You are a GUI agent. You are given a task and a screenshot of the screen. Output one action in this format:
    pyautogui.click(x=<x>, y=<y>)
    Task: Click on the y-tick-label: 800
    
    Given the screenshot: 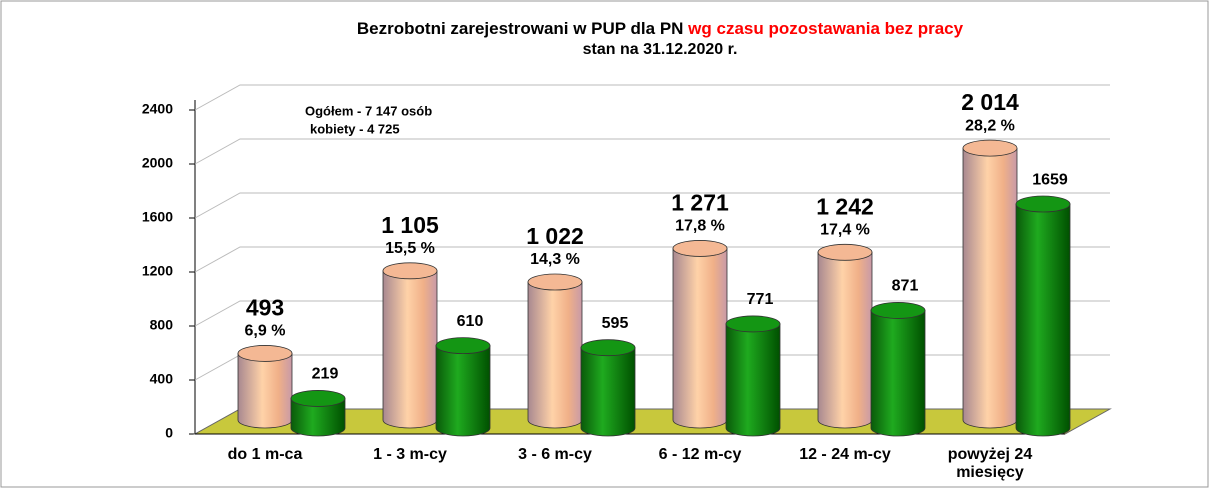 What is the action you would take?
    pyautogui.click(x=162, y=325)
    